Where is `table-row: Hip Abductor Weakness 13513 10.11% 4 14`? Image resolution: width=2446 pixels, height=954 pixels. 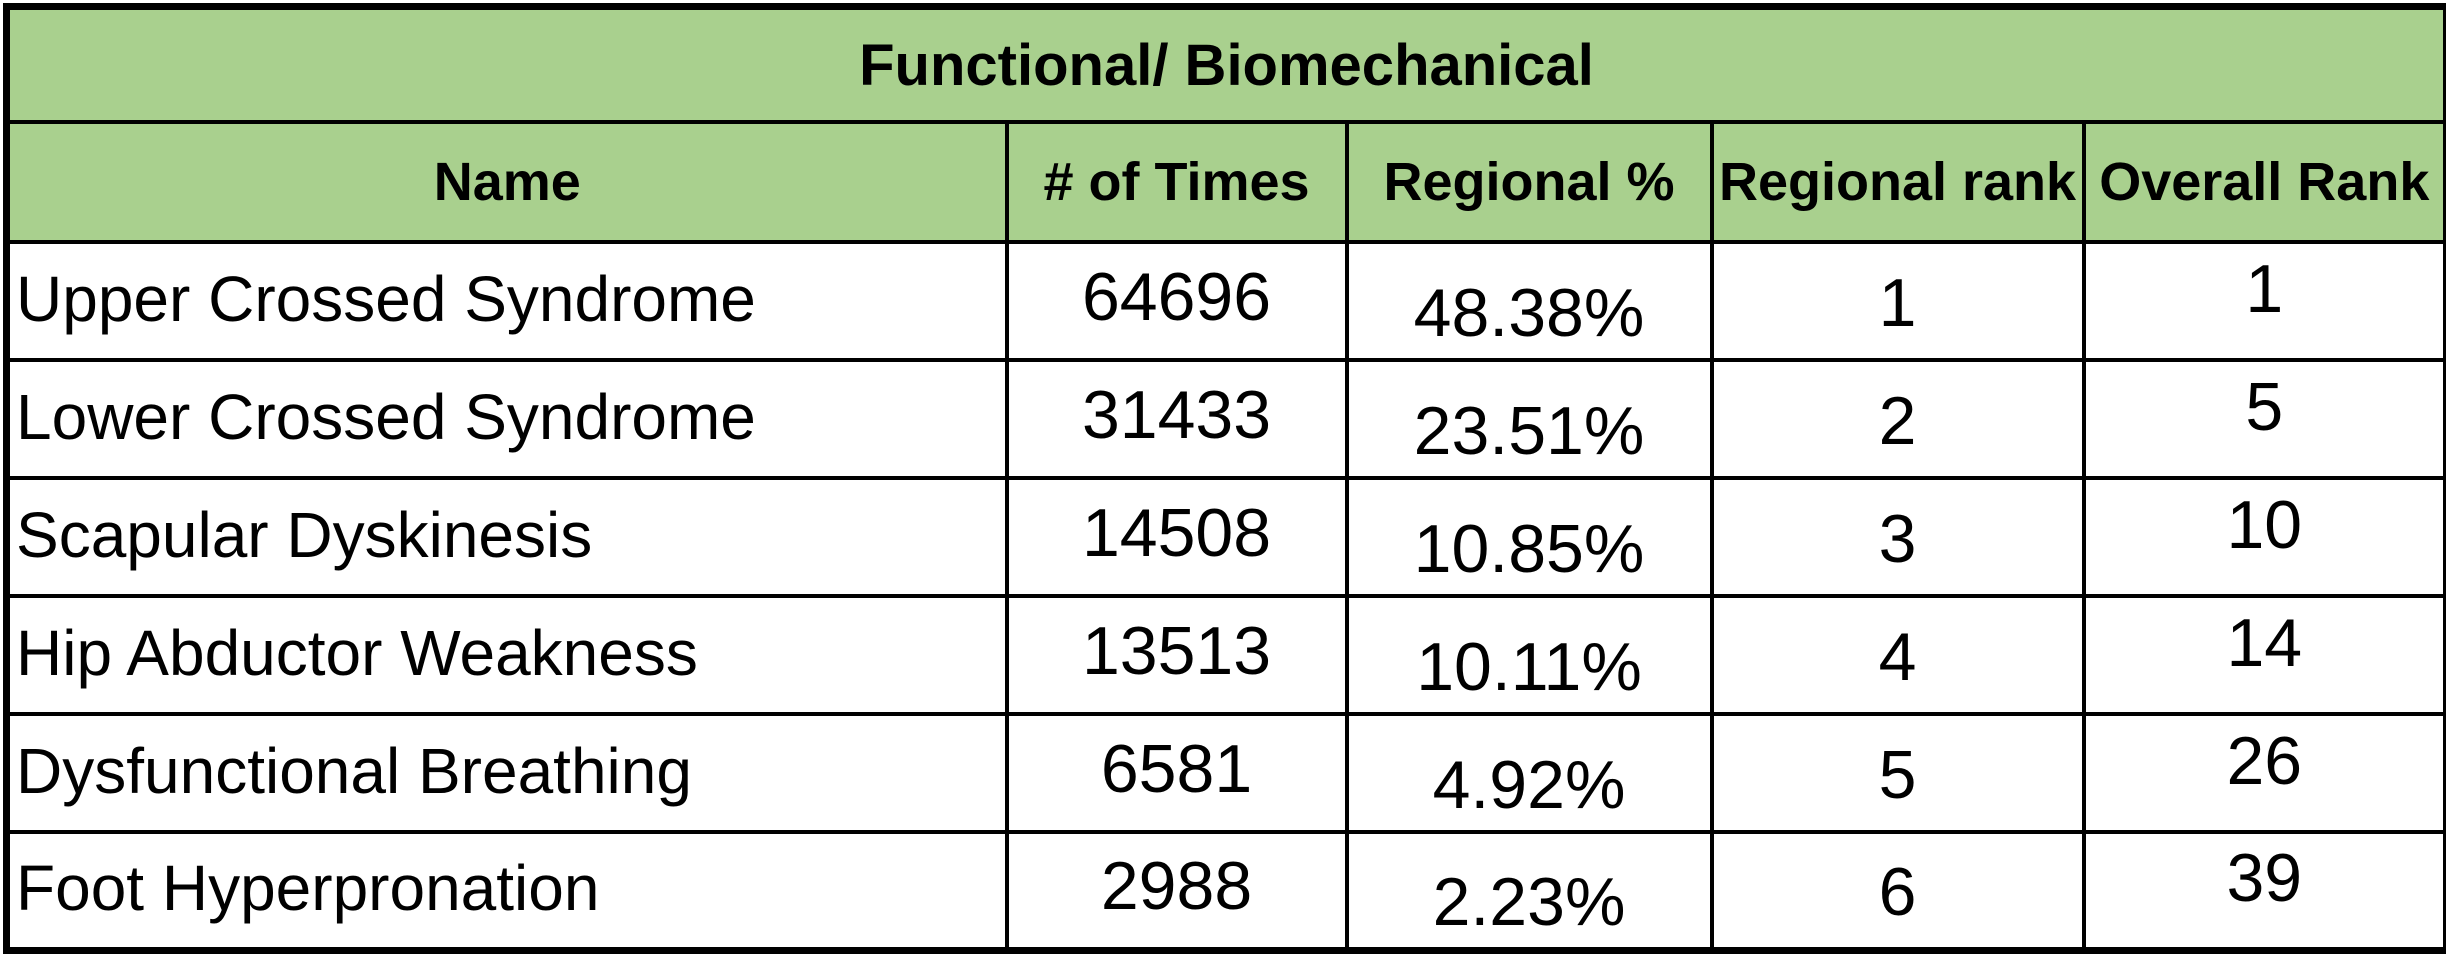
table-row: Hip Abductor Weakness 13513 10.11% 4 14 is located at coordinates (1226, 655).